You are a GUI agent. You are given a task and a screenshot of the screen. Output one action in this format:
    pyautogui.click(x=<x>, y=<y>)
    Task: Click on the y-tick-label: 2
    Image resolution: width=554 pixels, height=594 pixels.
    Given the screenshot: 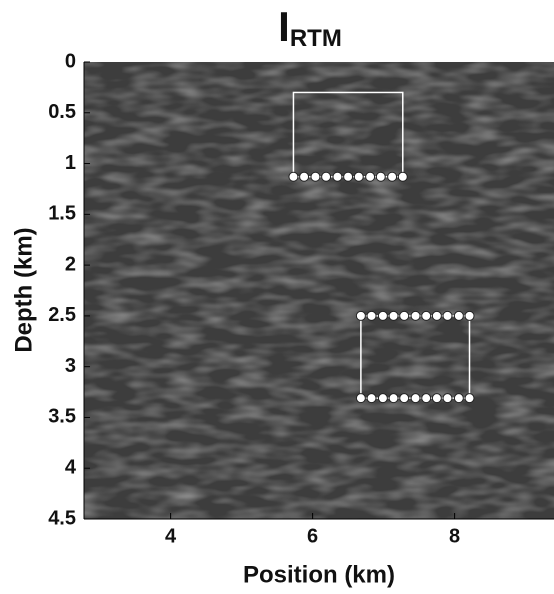 What is the action you would take?
    pyautogui.click(x=70, y=264)
    